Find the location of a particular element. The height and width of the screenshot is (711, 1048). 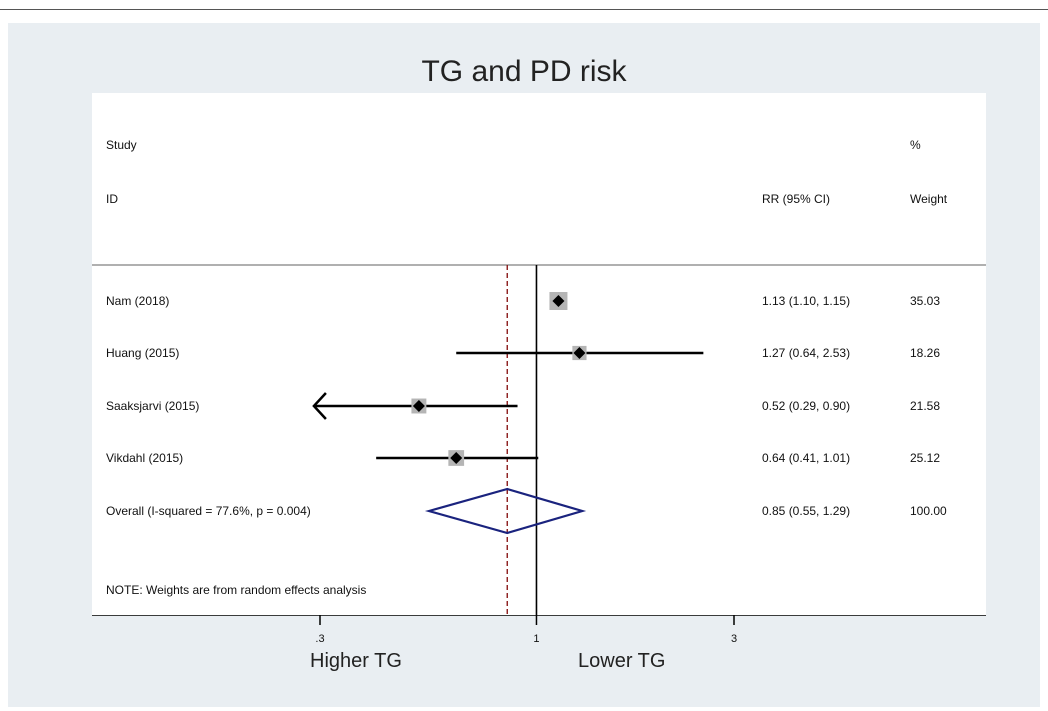

estimate-text: 0.52 (0.29, 0.90) is located at coordinates (806, 406).